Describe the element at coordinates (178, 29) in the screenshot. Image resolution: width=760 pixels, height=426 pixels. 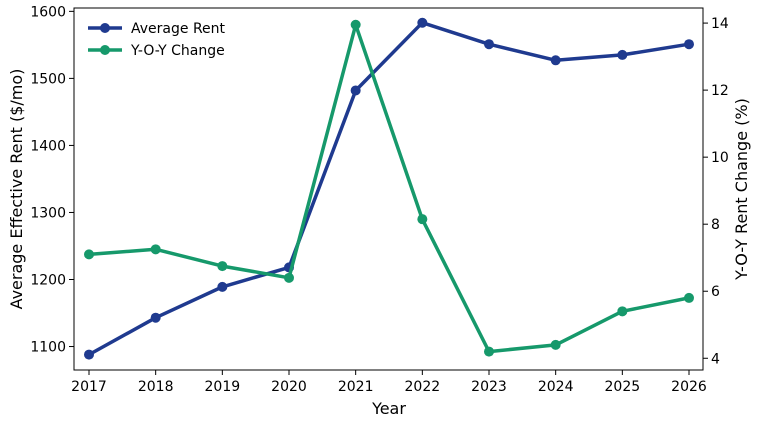
I see `legend-label-average-rent: Average Rent` at that location.